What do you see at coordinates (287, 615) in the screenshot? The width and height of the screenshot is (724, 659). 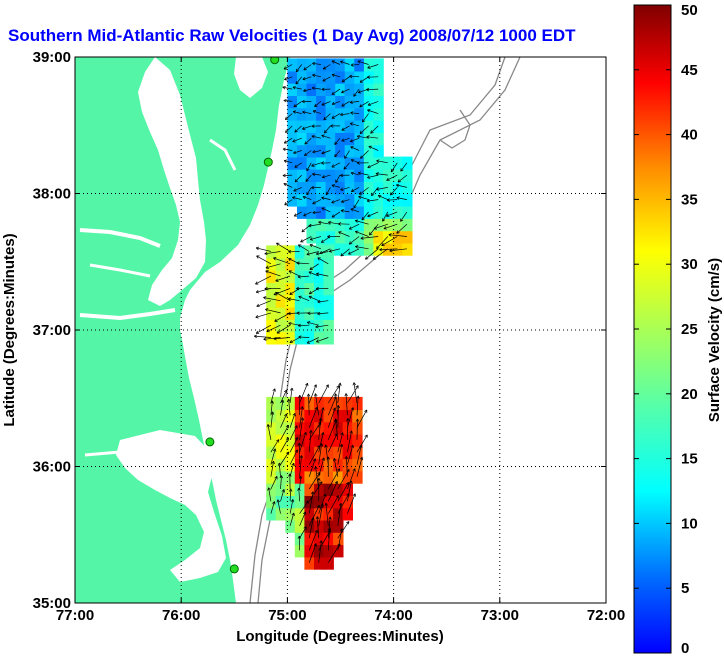 I see `x-tick-label: 75:00` at bounding box center [287, 615].